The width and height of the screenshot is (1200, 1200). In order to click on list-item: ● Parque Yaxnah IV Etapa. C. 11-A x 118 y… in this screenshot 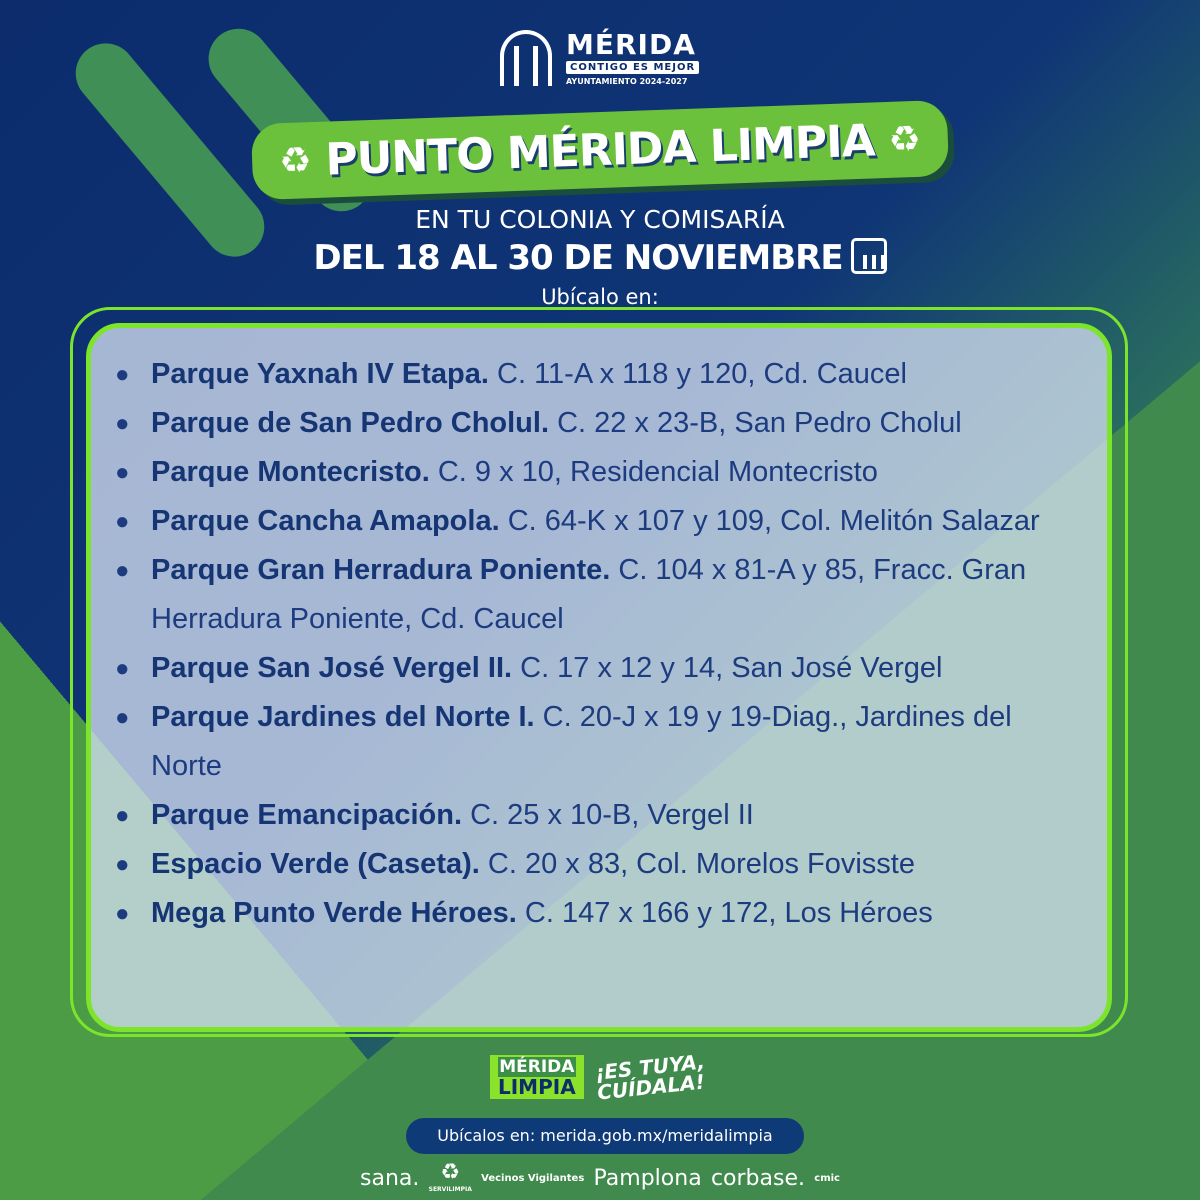, I will do `click(593, 374)`.